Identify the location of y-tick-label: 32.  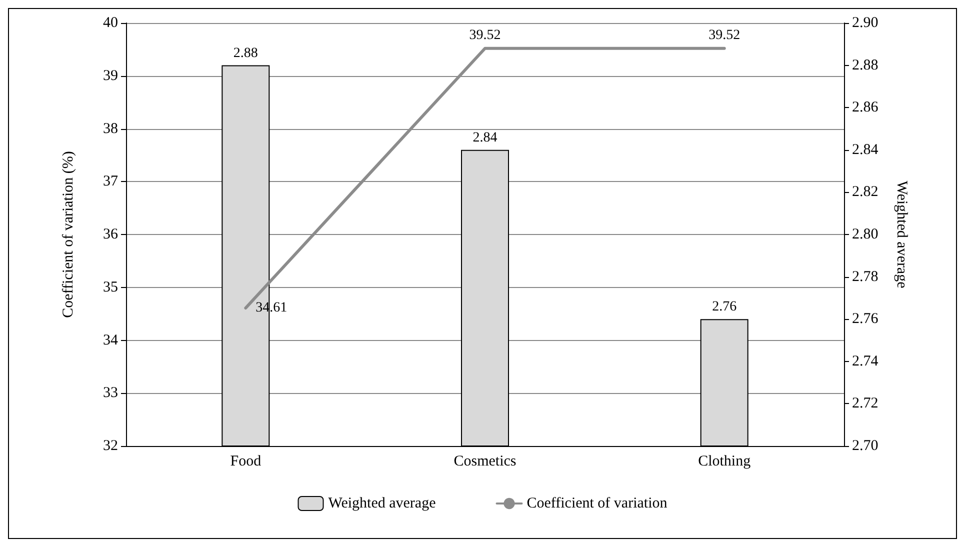
(110, 446).